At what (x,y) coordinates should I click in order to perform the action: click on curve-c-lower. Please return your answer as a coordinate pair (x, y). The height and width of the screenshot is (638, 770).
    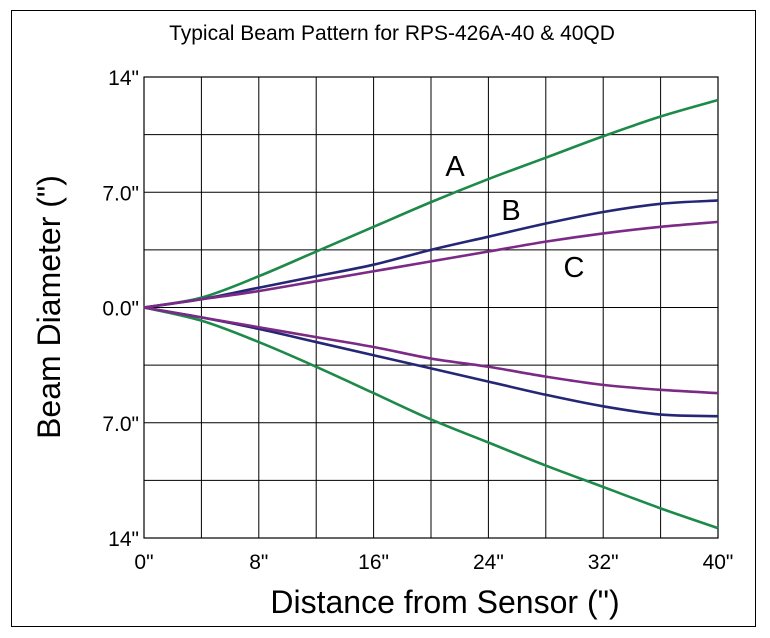
    Looking at the image, I should click on (431, 350).